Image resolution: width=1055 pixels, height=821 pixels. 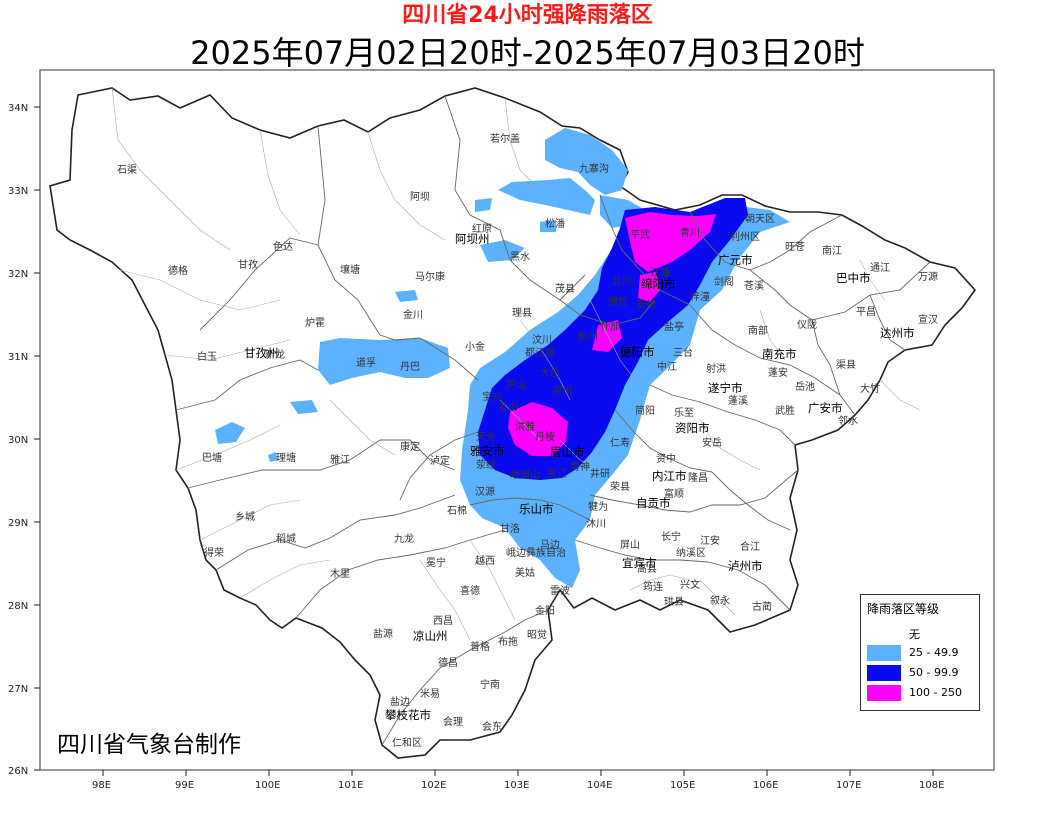 What do you see at coordinates (720, 600) in the screenshot?
I see `county-label: 叙永` at bounding box center [720, 600].